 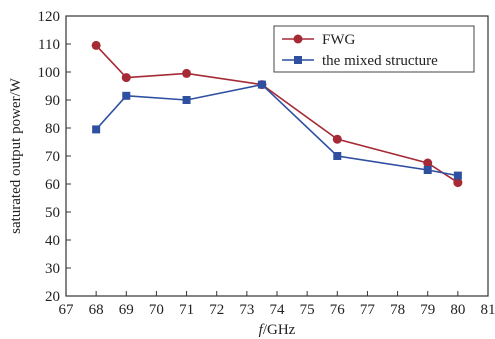 What do you see at coordinates (298, 39) in the screenshot?
I see `legend-marker-fwg` at bounding box center [298, 39].